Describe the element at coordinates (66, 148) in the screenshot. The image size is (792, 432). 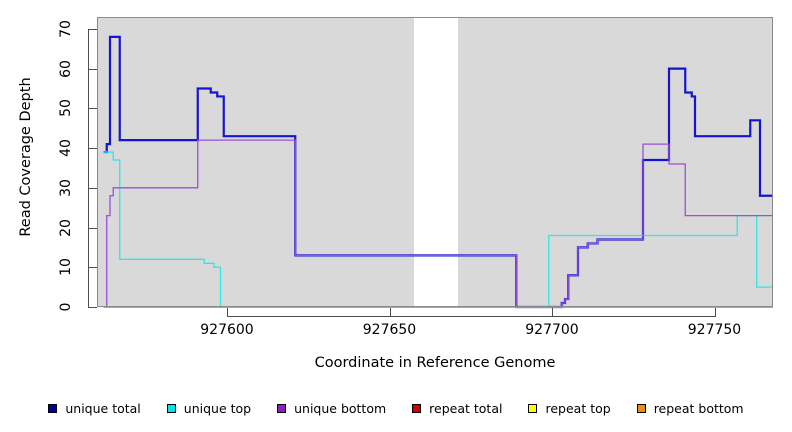
I see `y-tick-label-40: 40` at that location.